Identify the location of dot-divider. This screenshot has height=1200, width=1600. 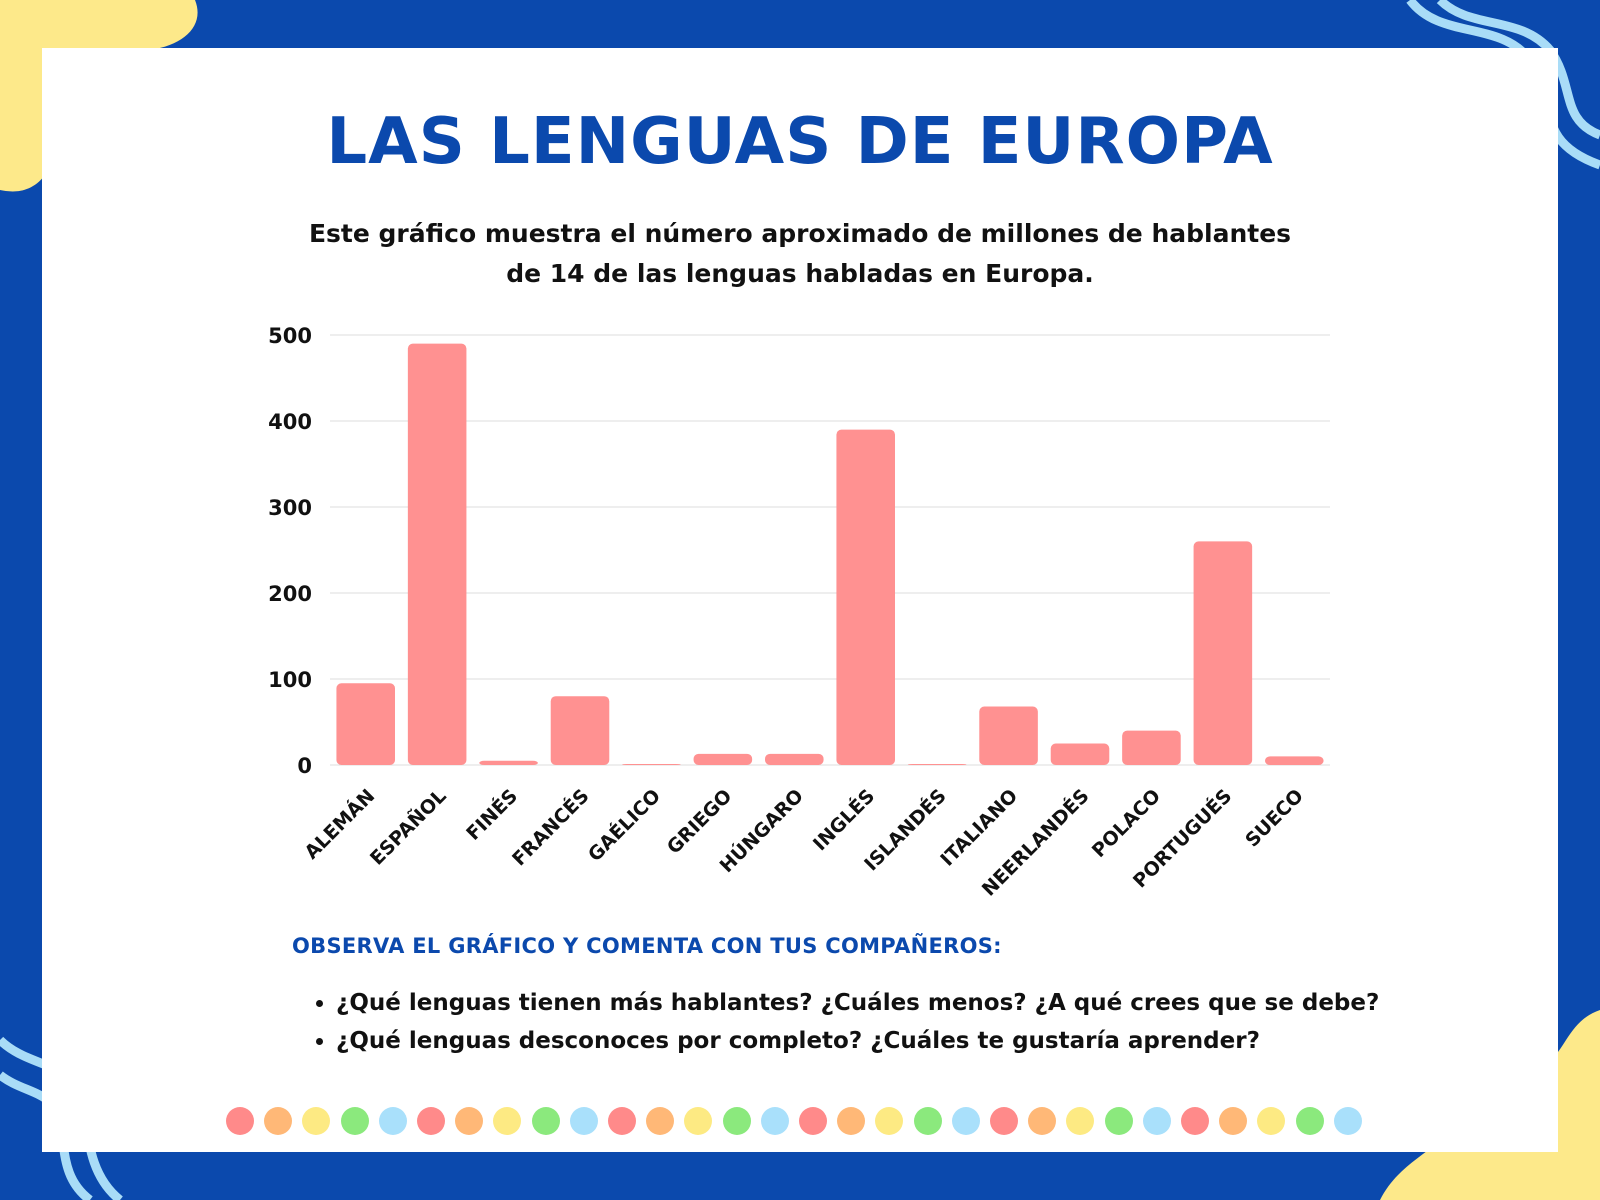
(801, 1122).